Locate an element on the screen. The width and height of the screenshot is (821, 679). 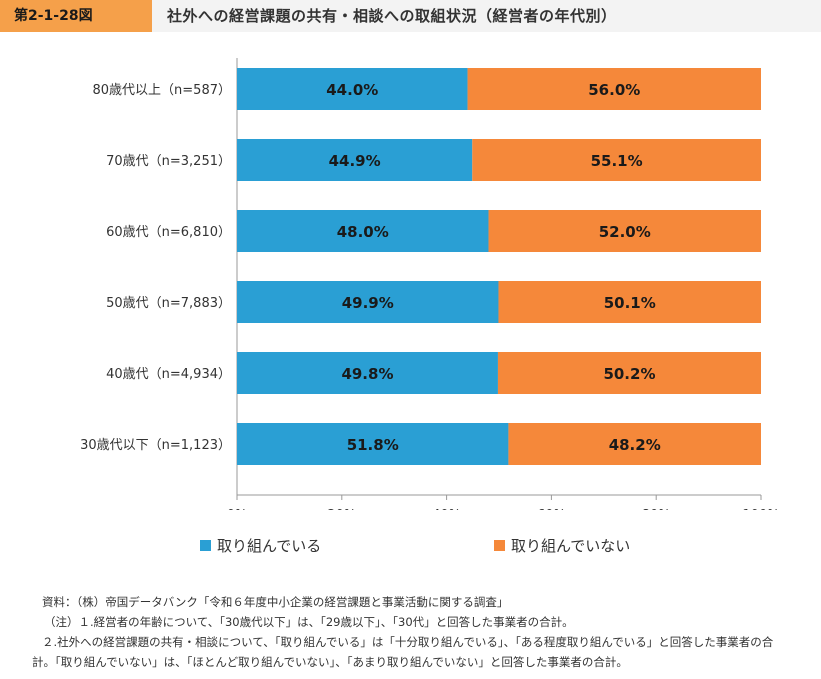
data-label: 44.9% is located at coordinates (355, 161).